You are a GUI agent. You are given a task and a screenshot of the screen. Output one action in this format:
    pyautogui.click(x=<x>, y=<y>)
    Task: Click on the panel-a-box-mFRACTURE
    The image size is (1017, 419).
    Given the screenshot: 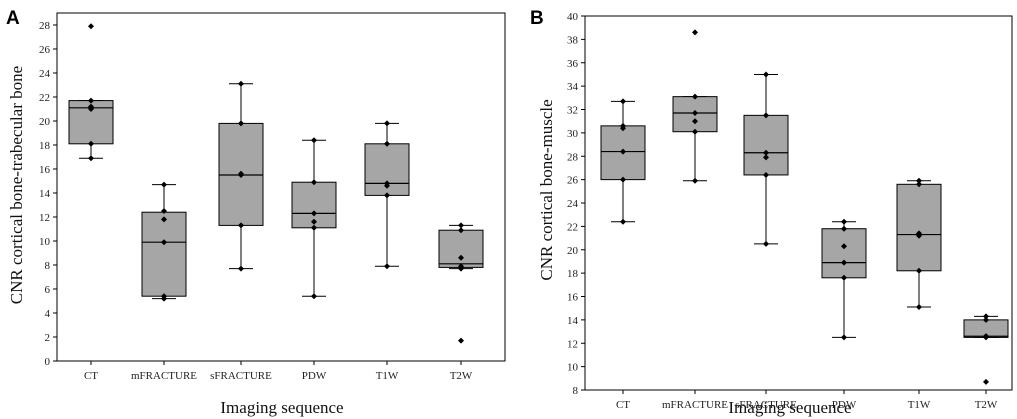 What is the action you would take?
    pyautogui.click(x=164, y=241)
    